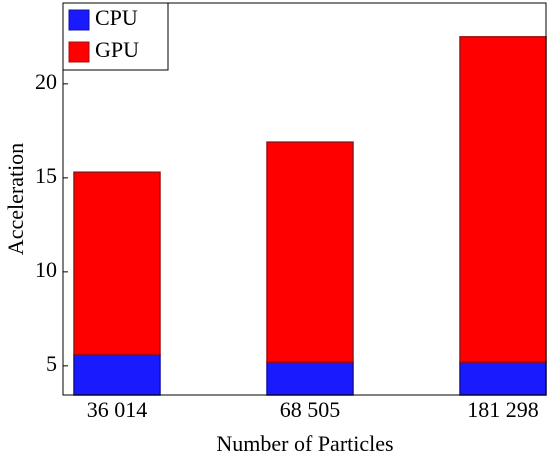  I want to click on x-tick-label: 181 298, so click(503, 409).